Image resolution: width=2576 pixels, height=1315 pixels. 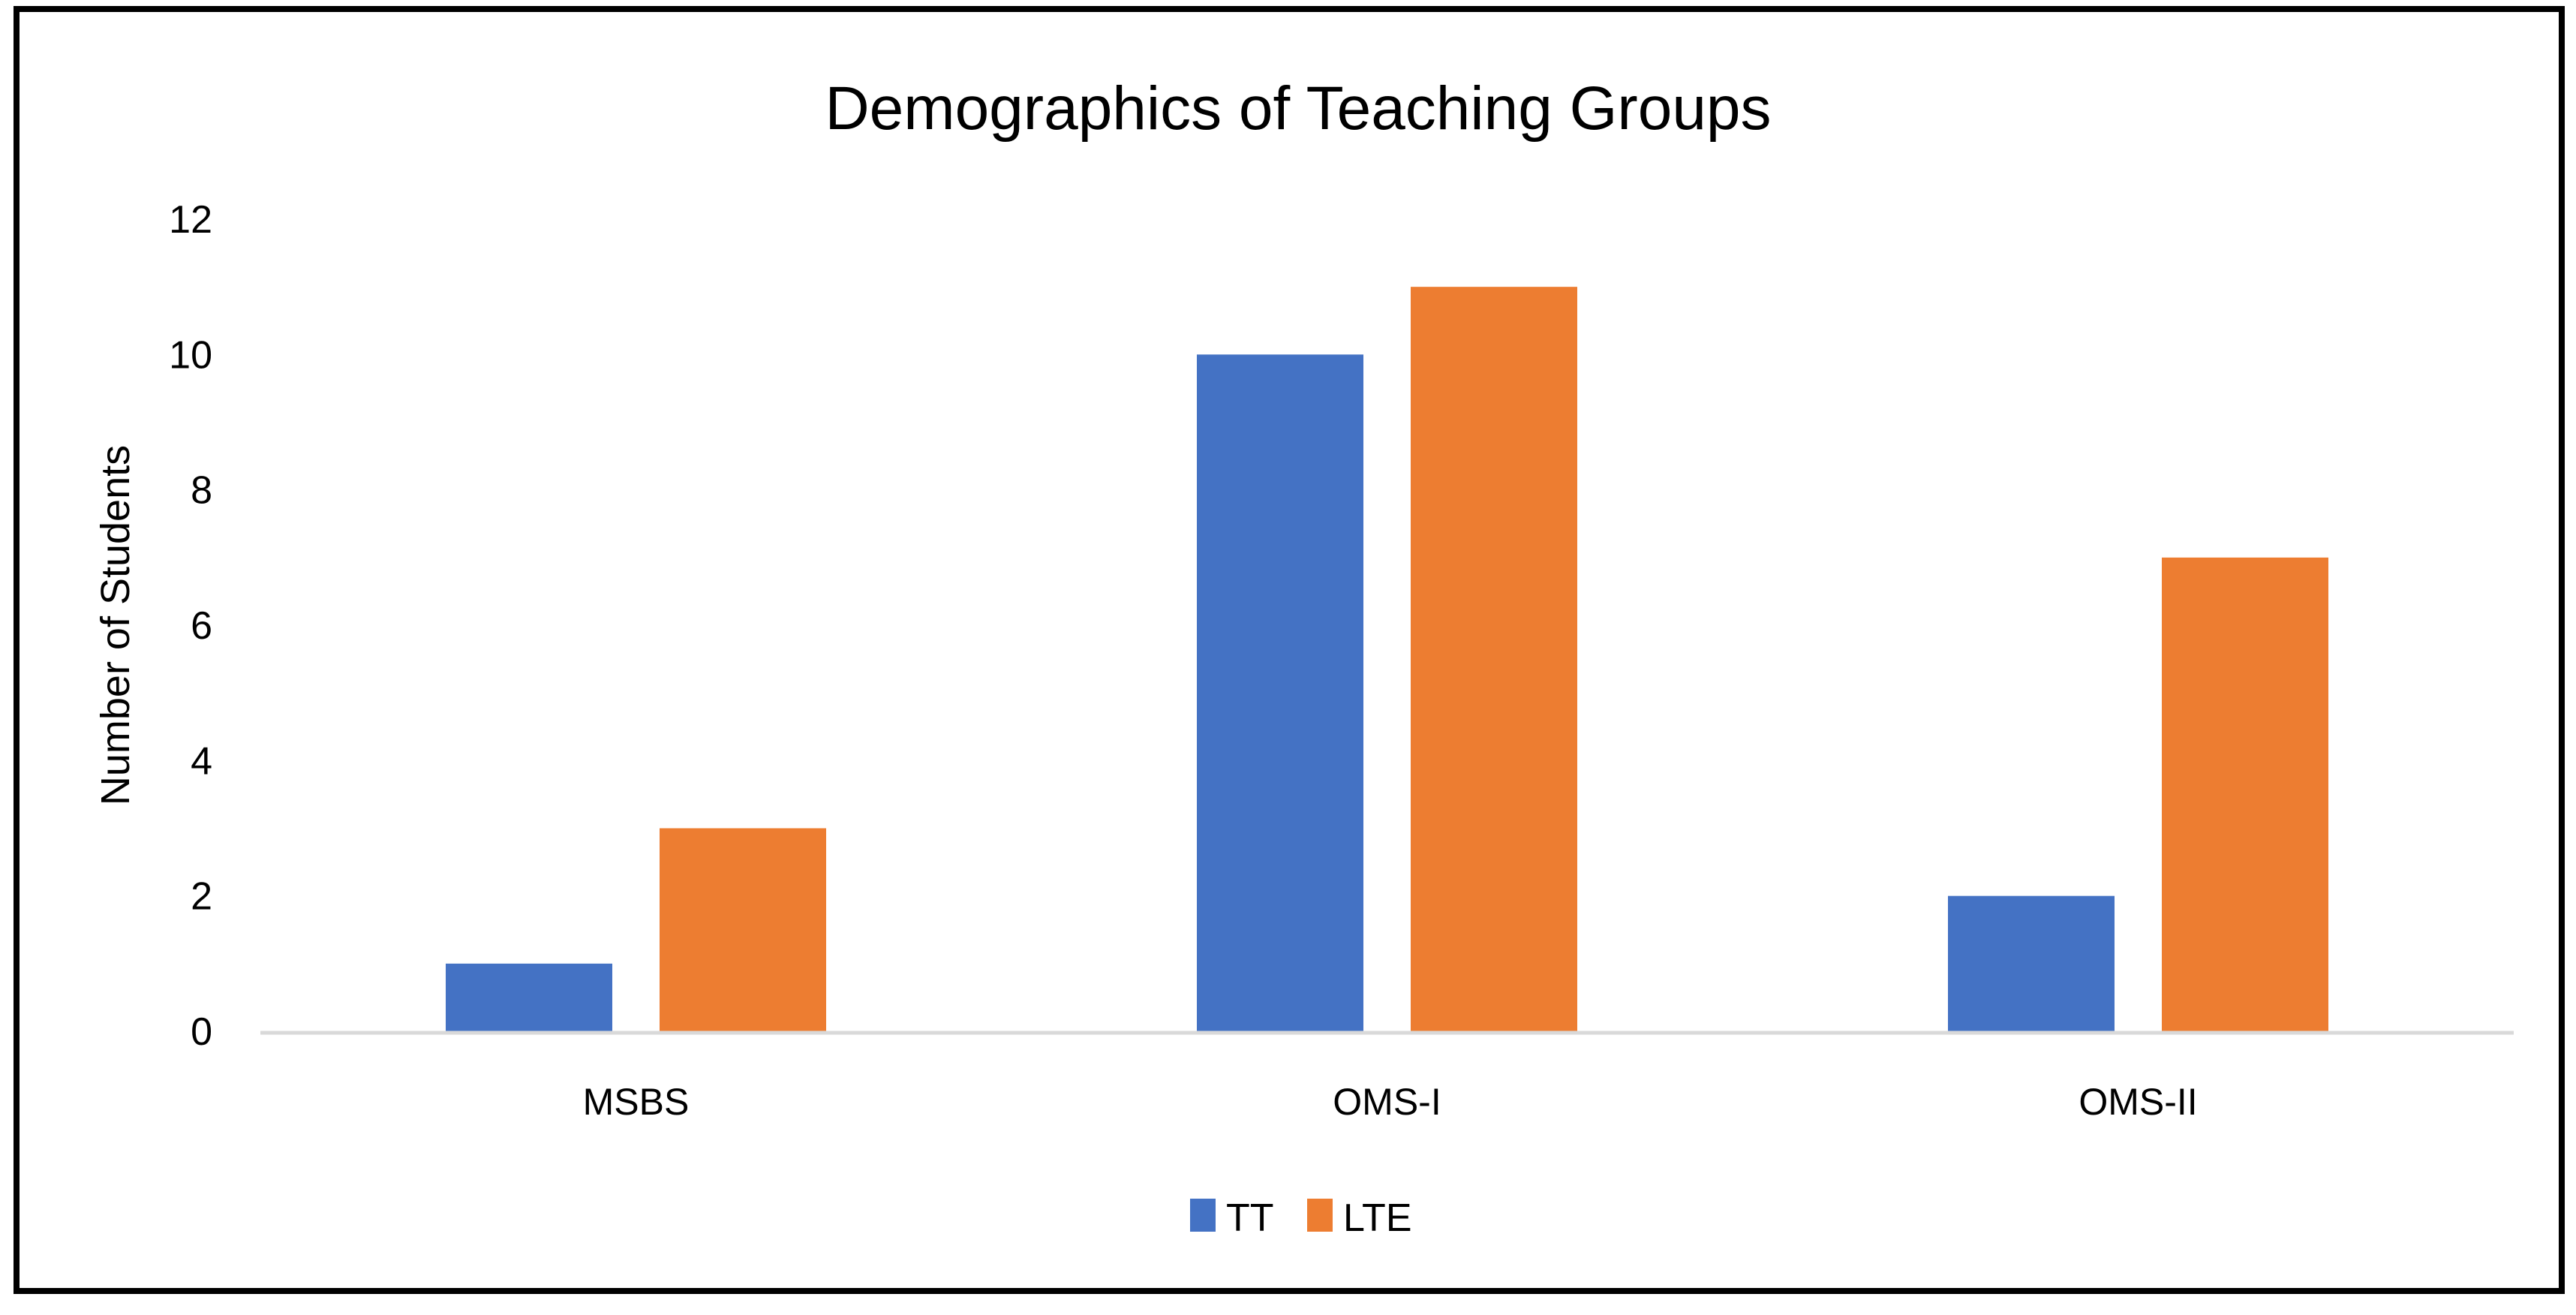 What do you see at coordinates (201, 626) in the screenshot?
I see `y-tick-label: 6` at bounding box center [201, 626].